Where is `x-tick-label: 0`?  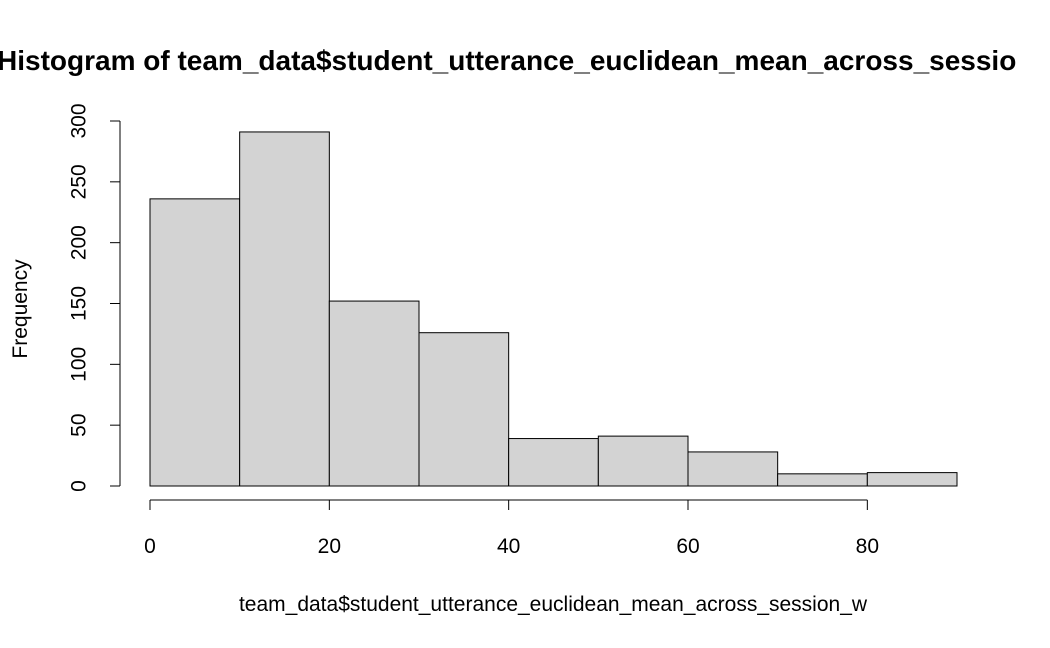 x-tick-label: 0 is located at coordinates (150, 546).